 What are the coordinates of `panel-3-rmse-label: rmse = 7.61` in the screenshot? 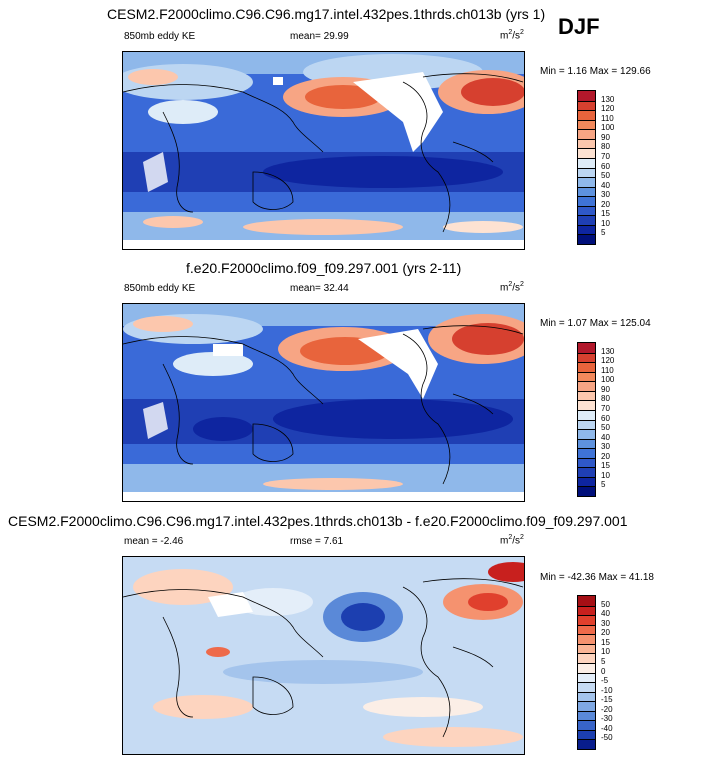 It's located at (317, 541).